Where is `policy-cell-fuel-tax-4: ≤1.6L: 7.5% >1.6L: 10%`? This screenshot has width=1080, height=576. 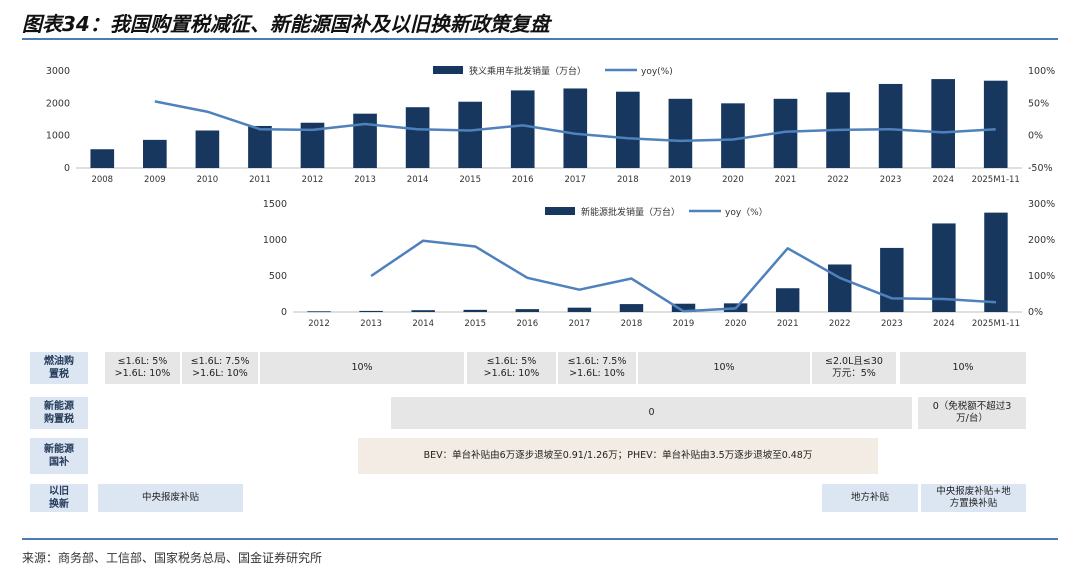 policy-cell-fuel-tax-4: ≤1.6L: 7.5% >1.6L: 10% is located at coordinates (597, 368).